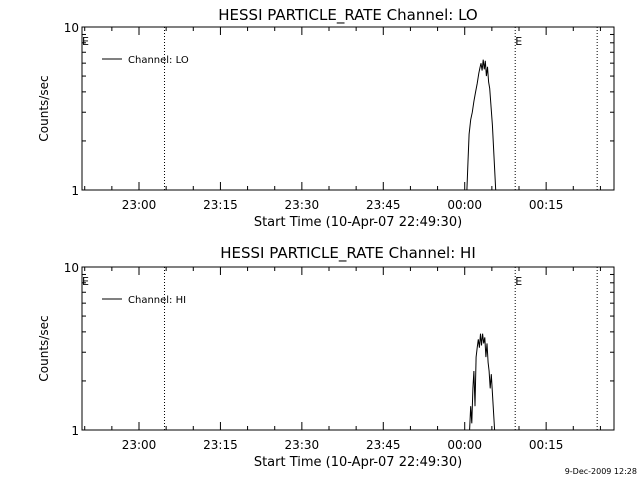  What do you see at coordinates (157, 300) in the screenshot?
I see `legend-label: Channel: HI` at bounding box center [157, 300].